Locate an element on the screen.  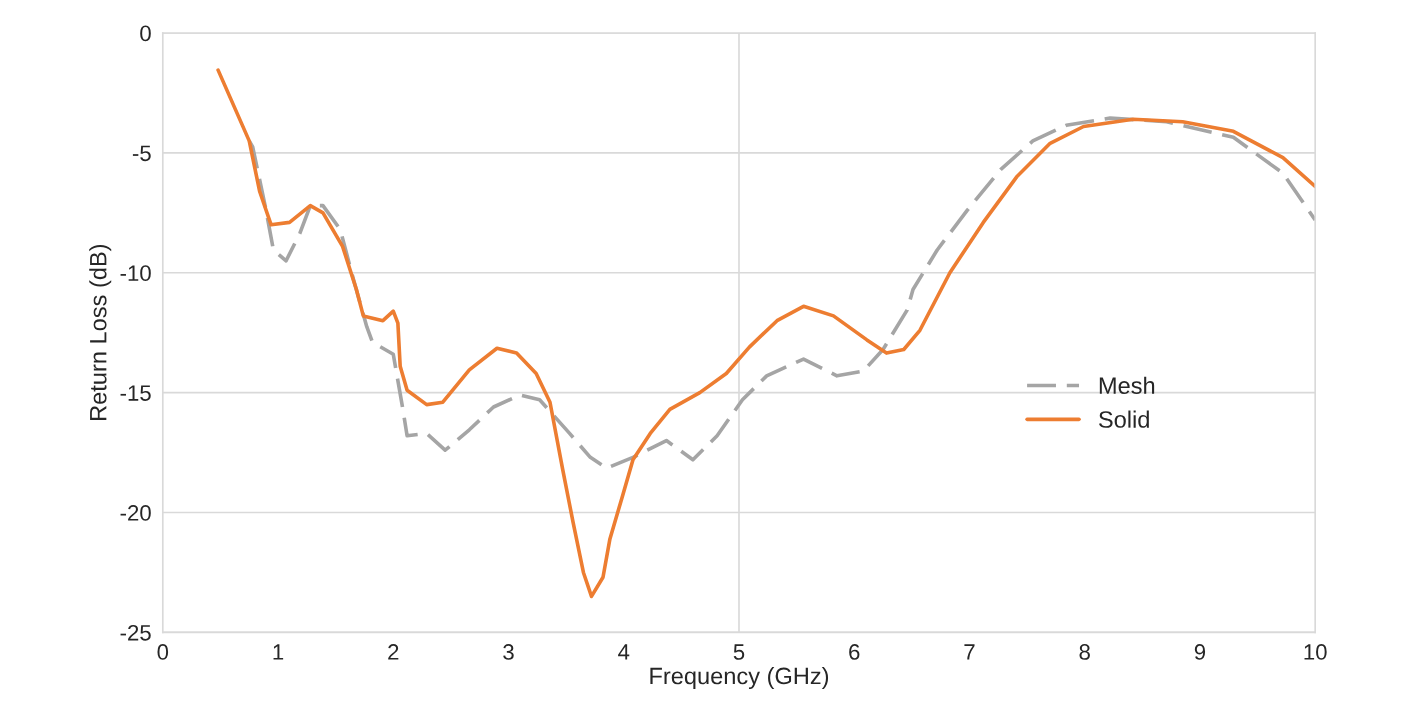
legend-label: Mesh is located at coordinates (1127, 385).